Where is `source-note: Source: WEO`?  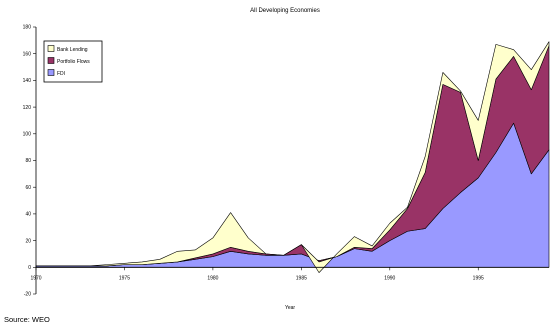 source-note: Source: WEO is located at coordinates (27, 319).